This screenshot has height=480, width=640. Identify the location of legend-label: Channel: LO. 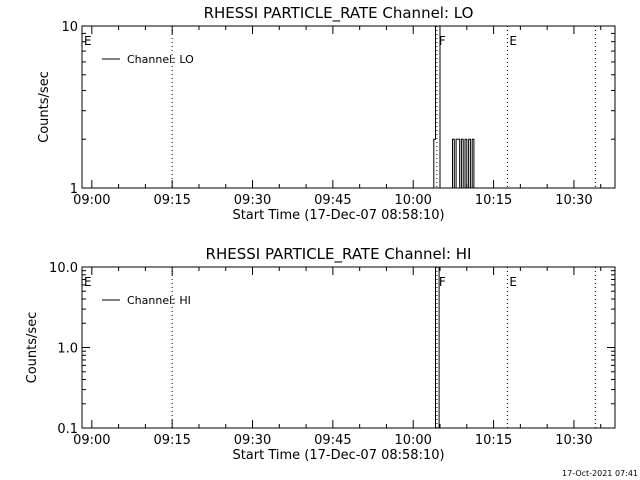
(160, 59).